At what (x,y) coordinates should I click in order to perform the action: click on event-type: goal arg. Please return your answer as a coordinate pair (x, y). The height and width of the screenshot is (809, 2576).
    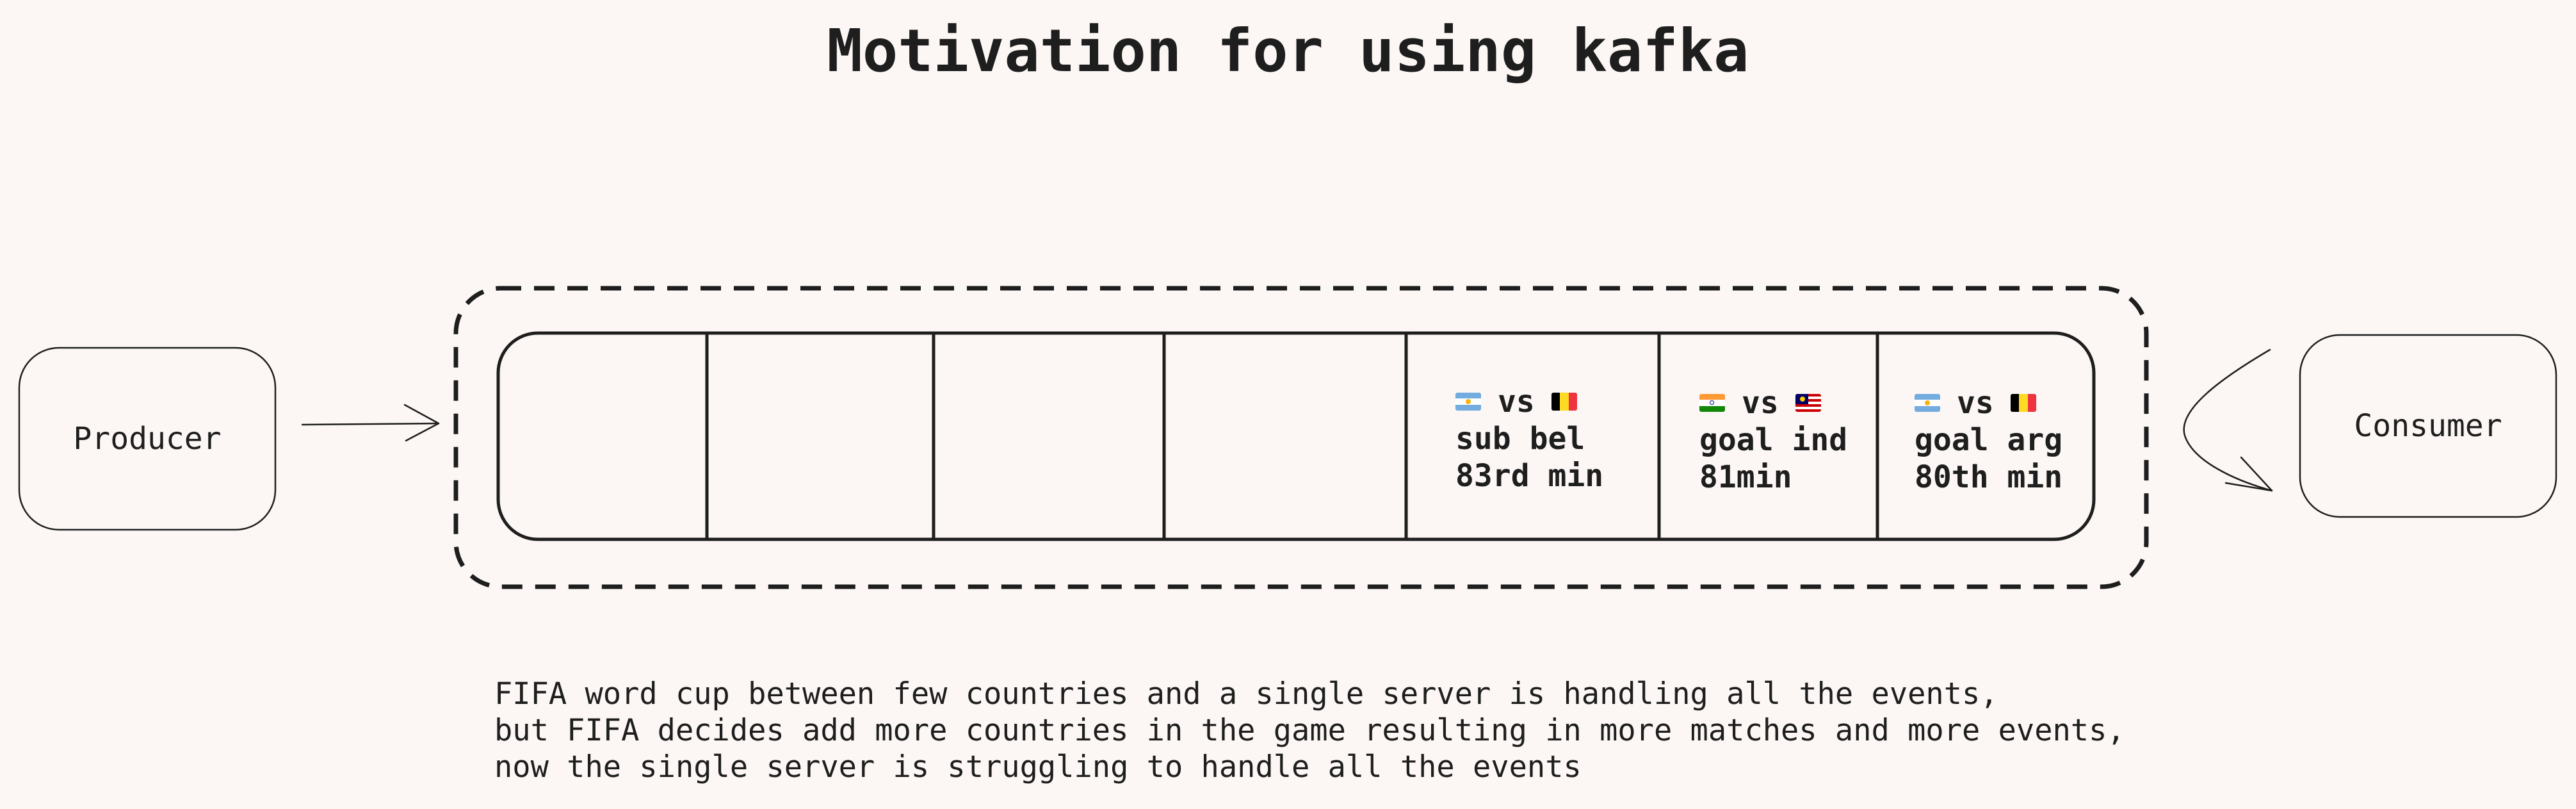
    Looking at the image, I should click on (1989, 440).